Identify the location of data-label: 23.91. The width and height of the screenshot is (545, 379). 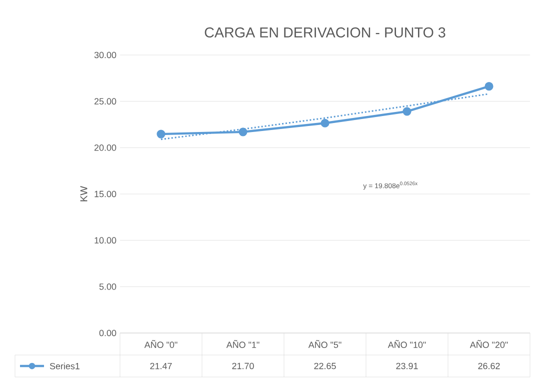
(407, 366).